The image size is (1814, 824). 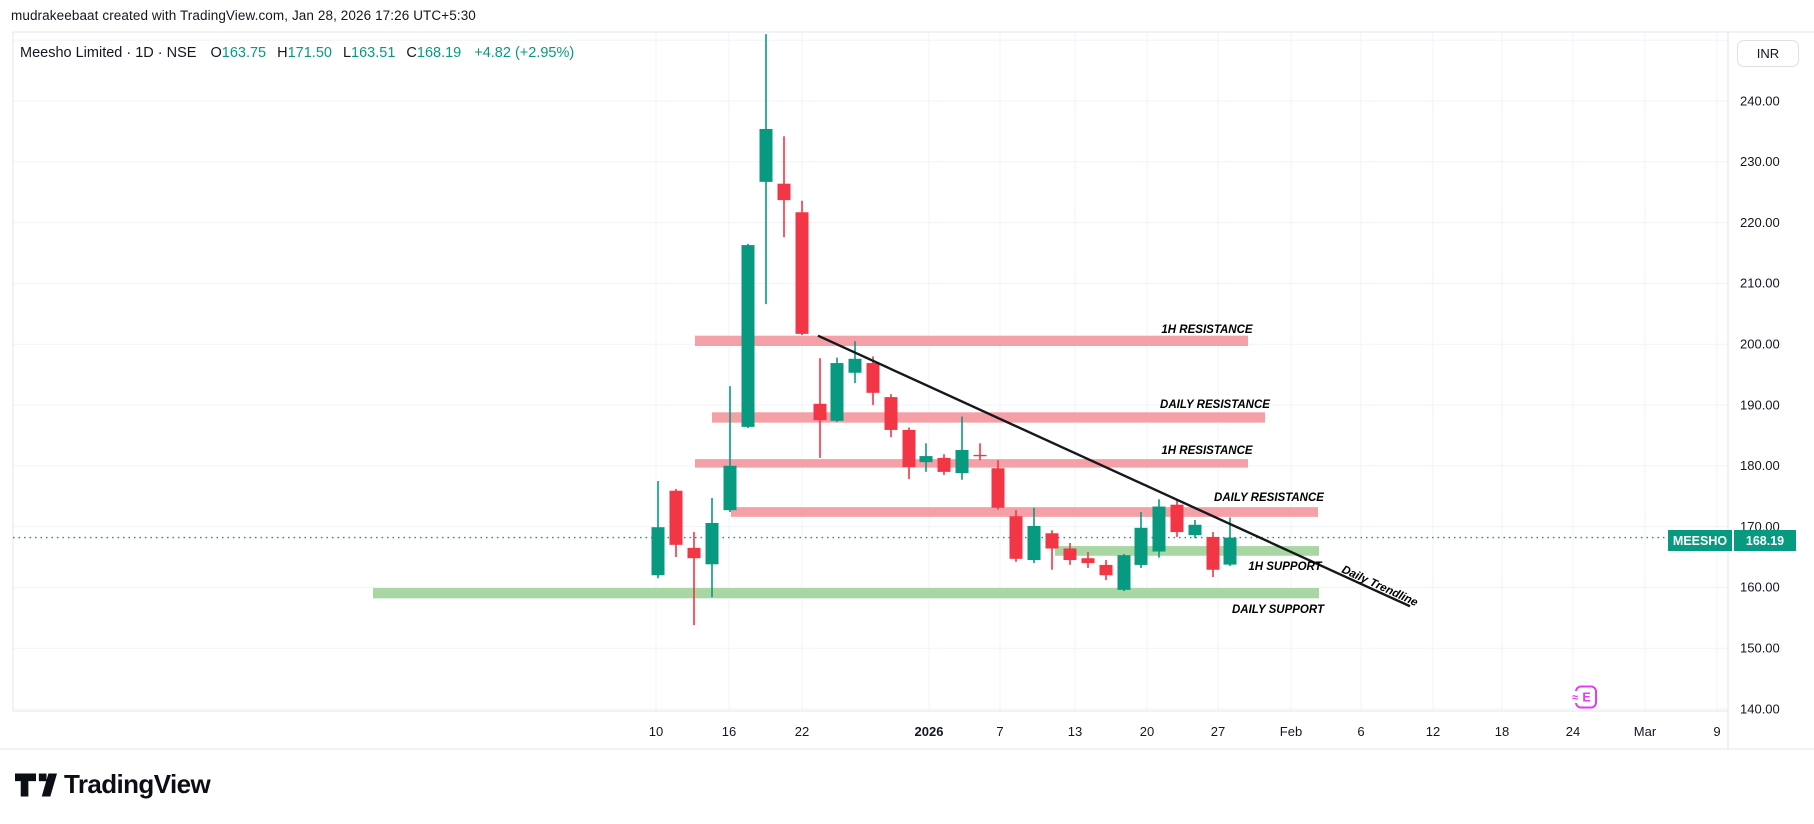 I want to click on change-badge: +4.82 (+2.95%), so click(x=524, y=53).